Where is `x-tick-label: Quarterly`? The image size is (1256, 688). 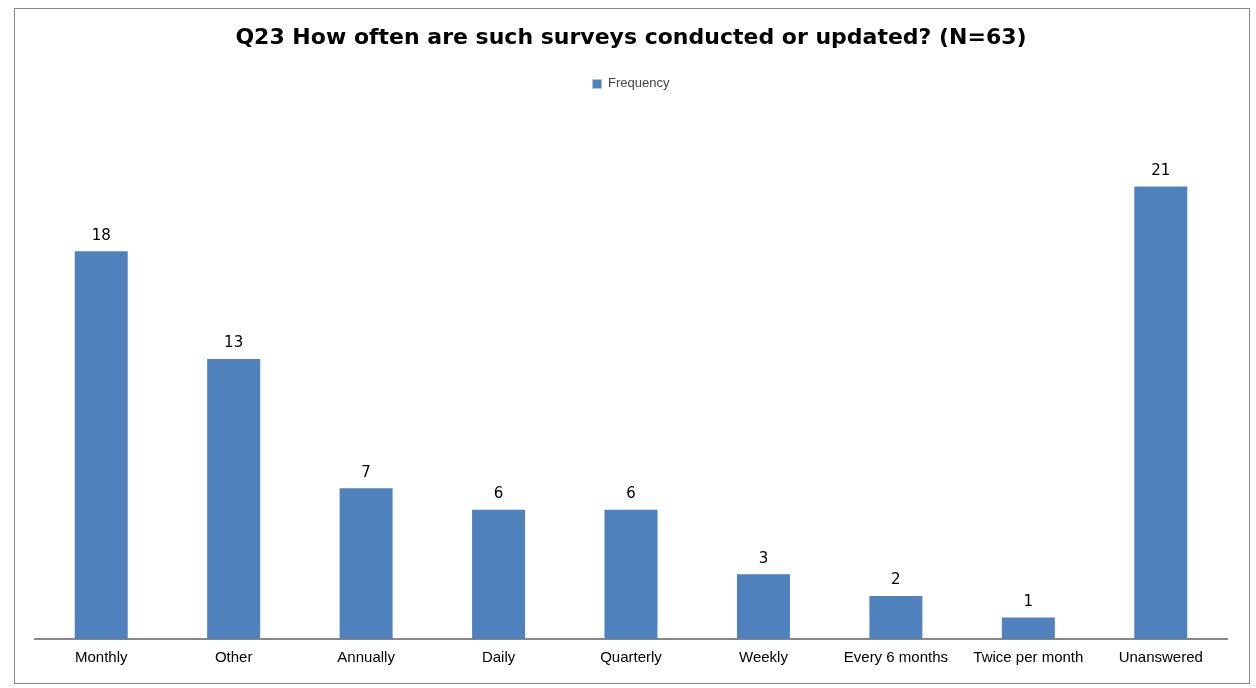
x-tick-label: Quarterly is located at coordinates (631, 657).